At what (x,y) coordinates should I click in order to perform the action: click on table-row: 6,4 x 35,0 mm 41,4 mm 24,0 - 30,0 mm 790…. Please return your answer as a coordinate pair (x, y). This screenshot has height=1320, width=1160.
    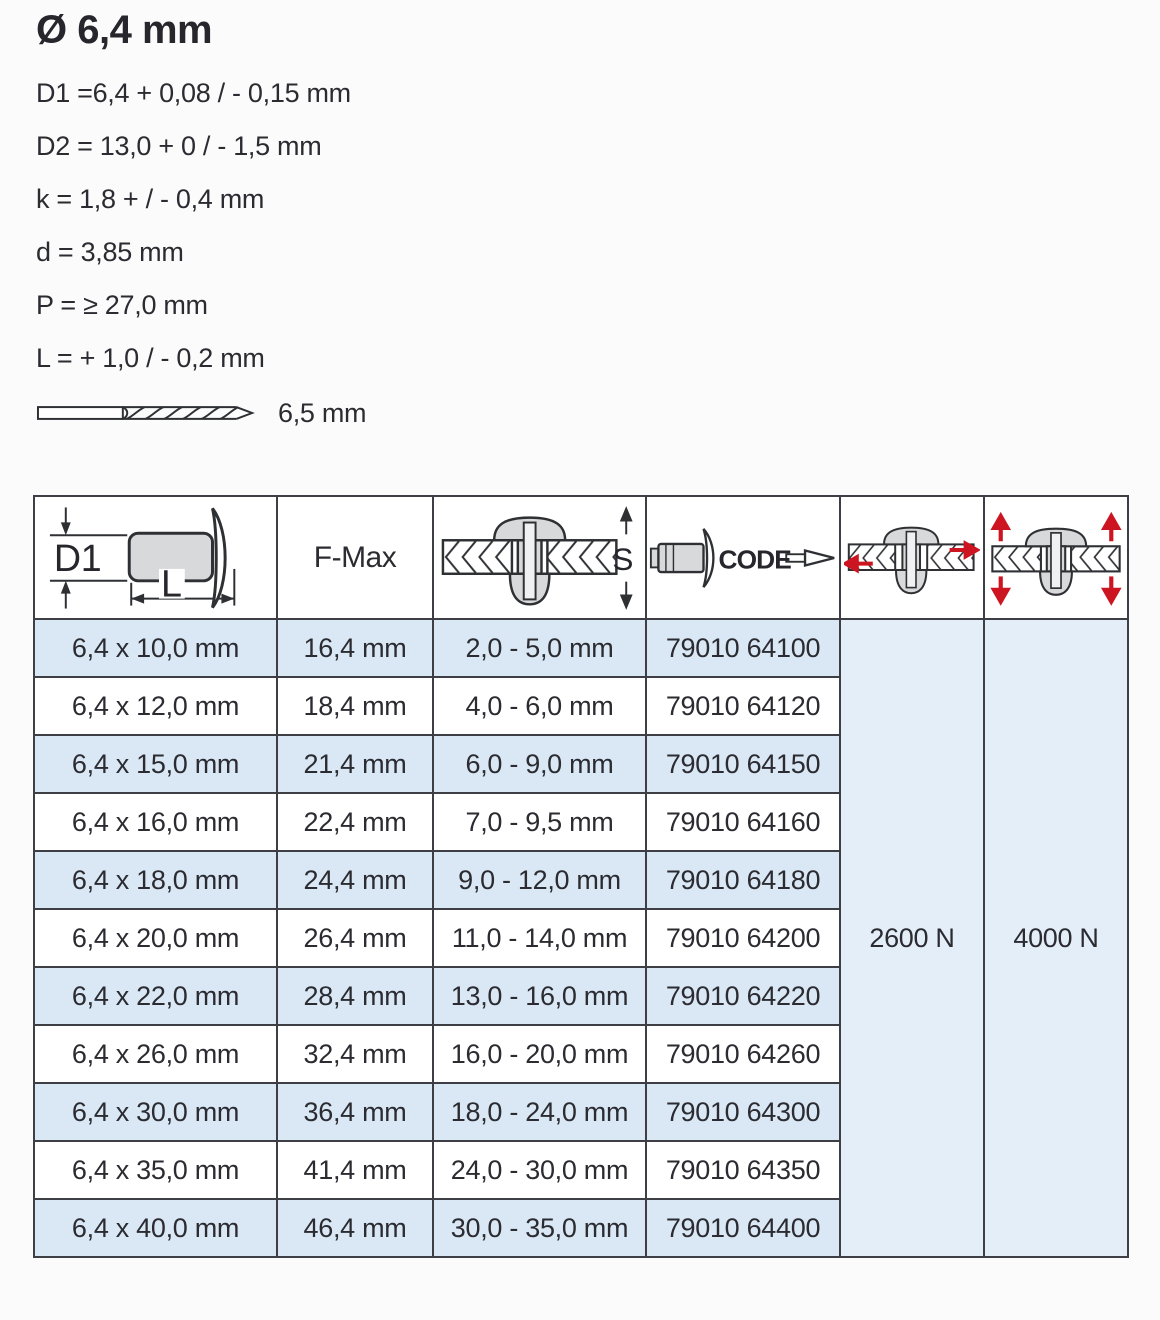
    Looking at the image, I should click on (580, 1170).